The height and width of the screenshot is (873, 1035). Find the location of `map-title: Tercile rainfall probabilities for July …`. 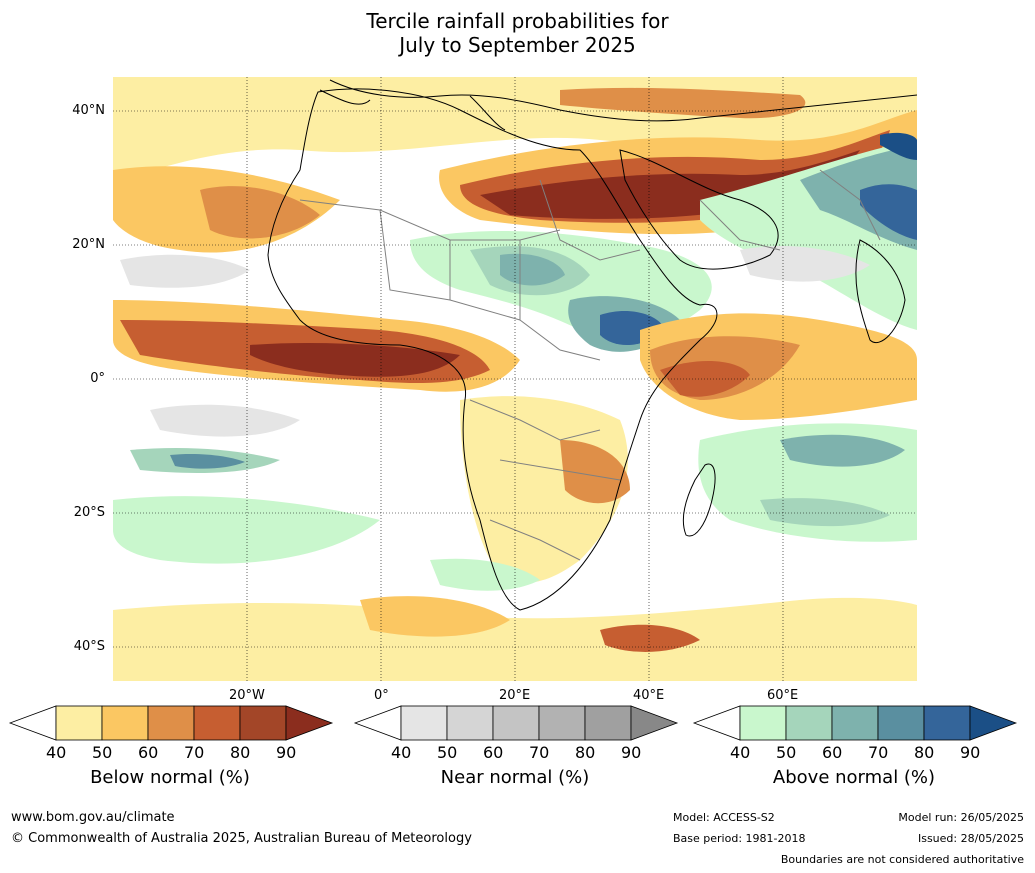

map-title: Tercile rainfall probabilities for July … is located at coordinates (517, 33).